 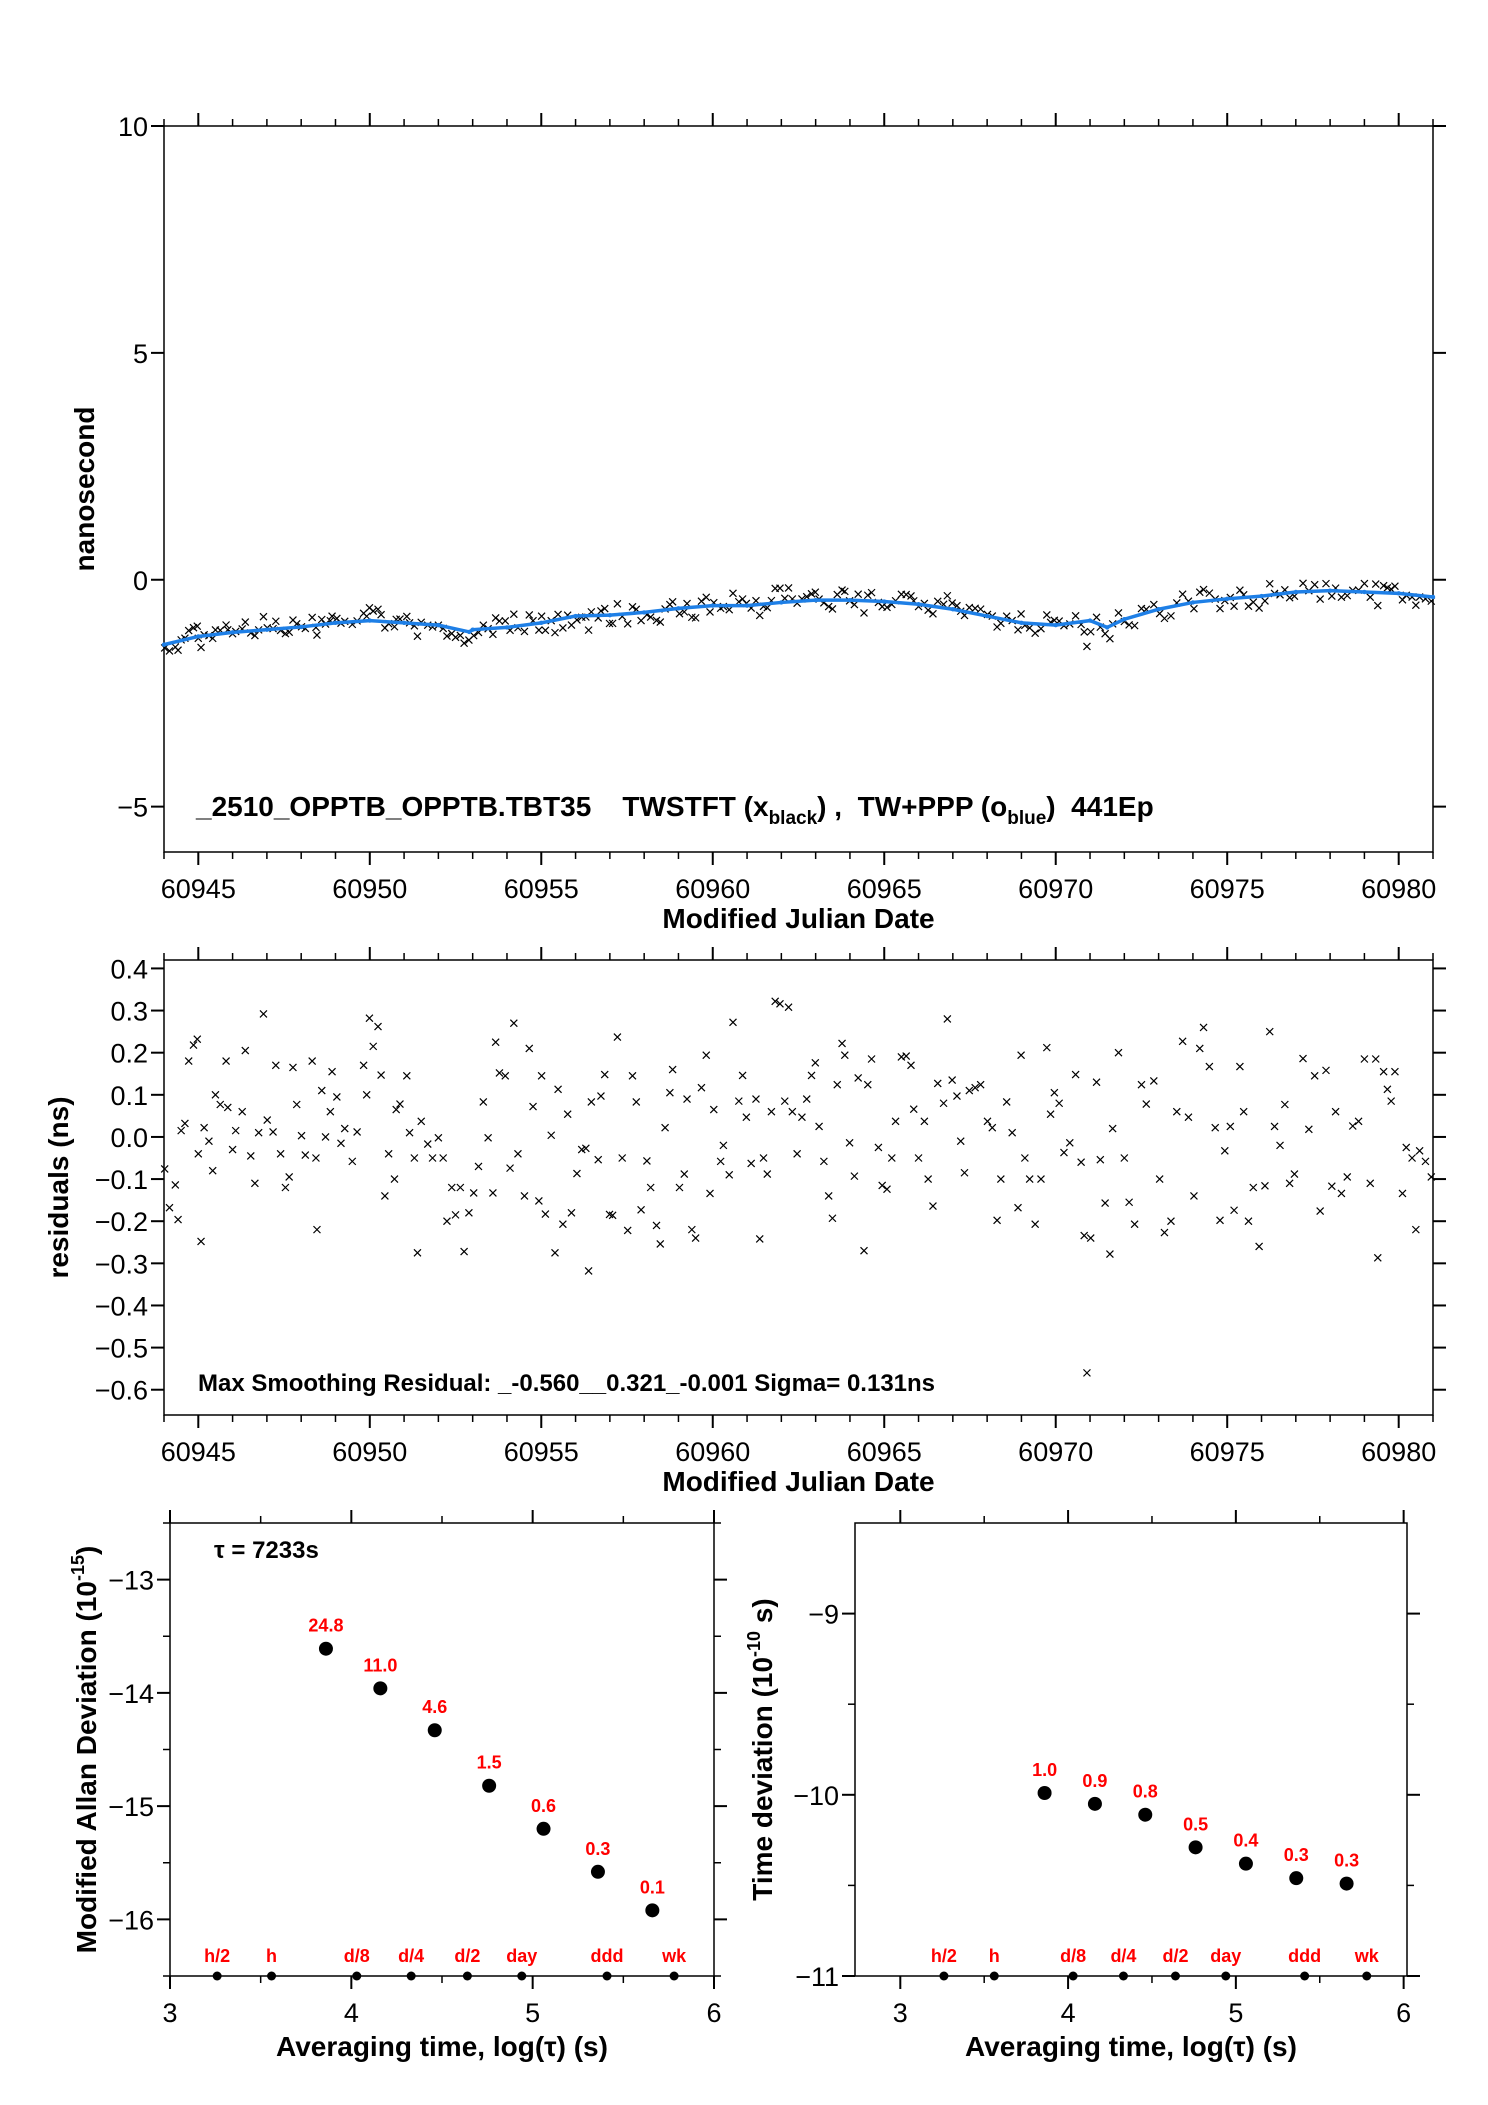 I want to click on x-tick-label: 60945, so click(x=198, y=889).